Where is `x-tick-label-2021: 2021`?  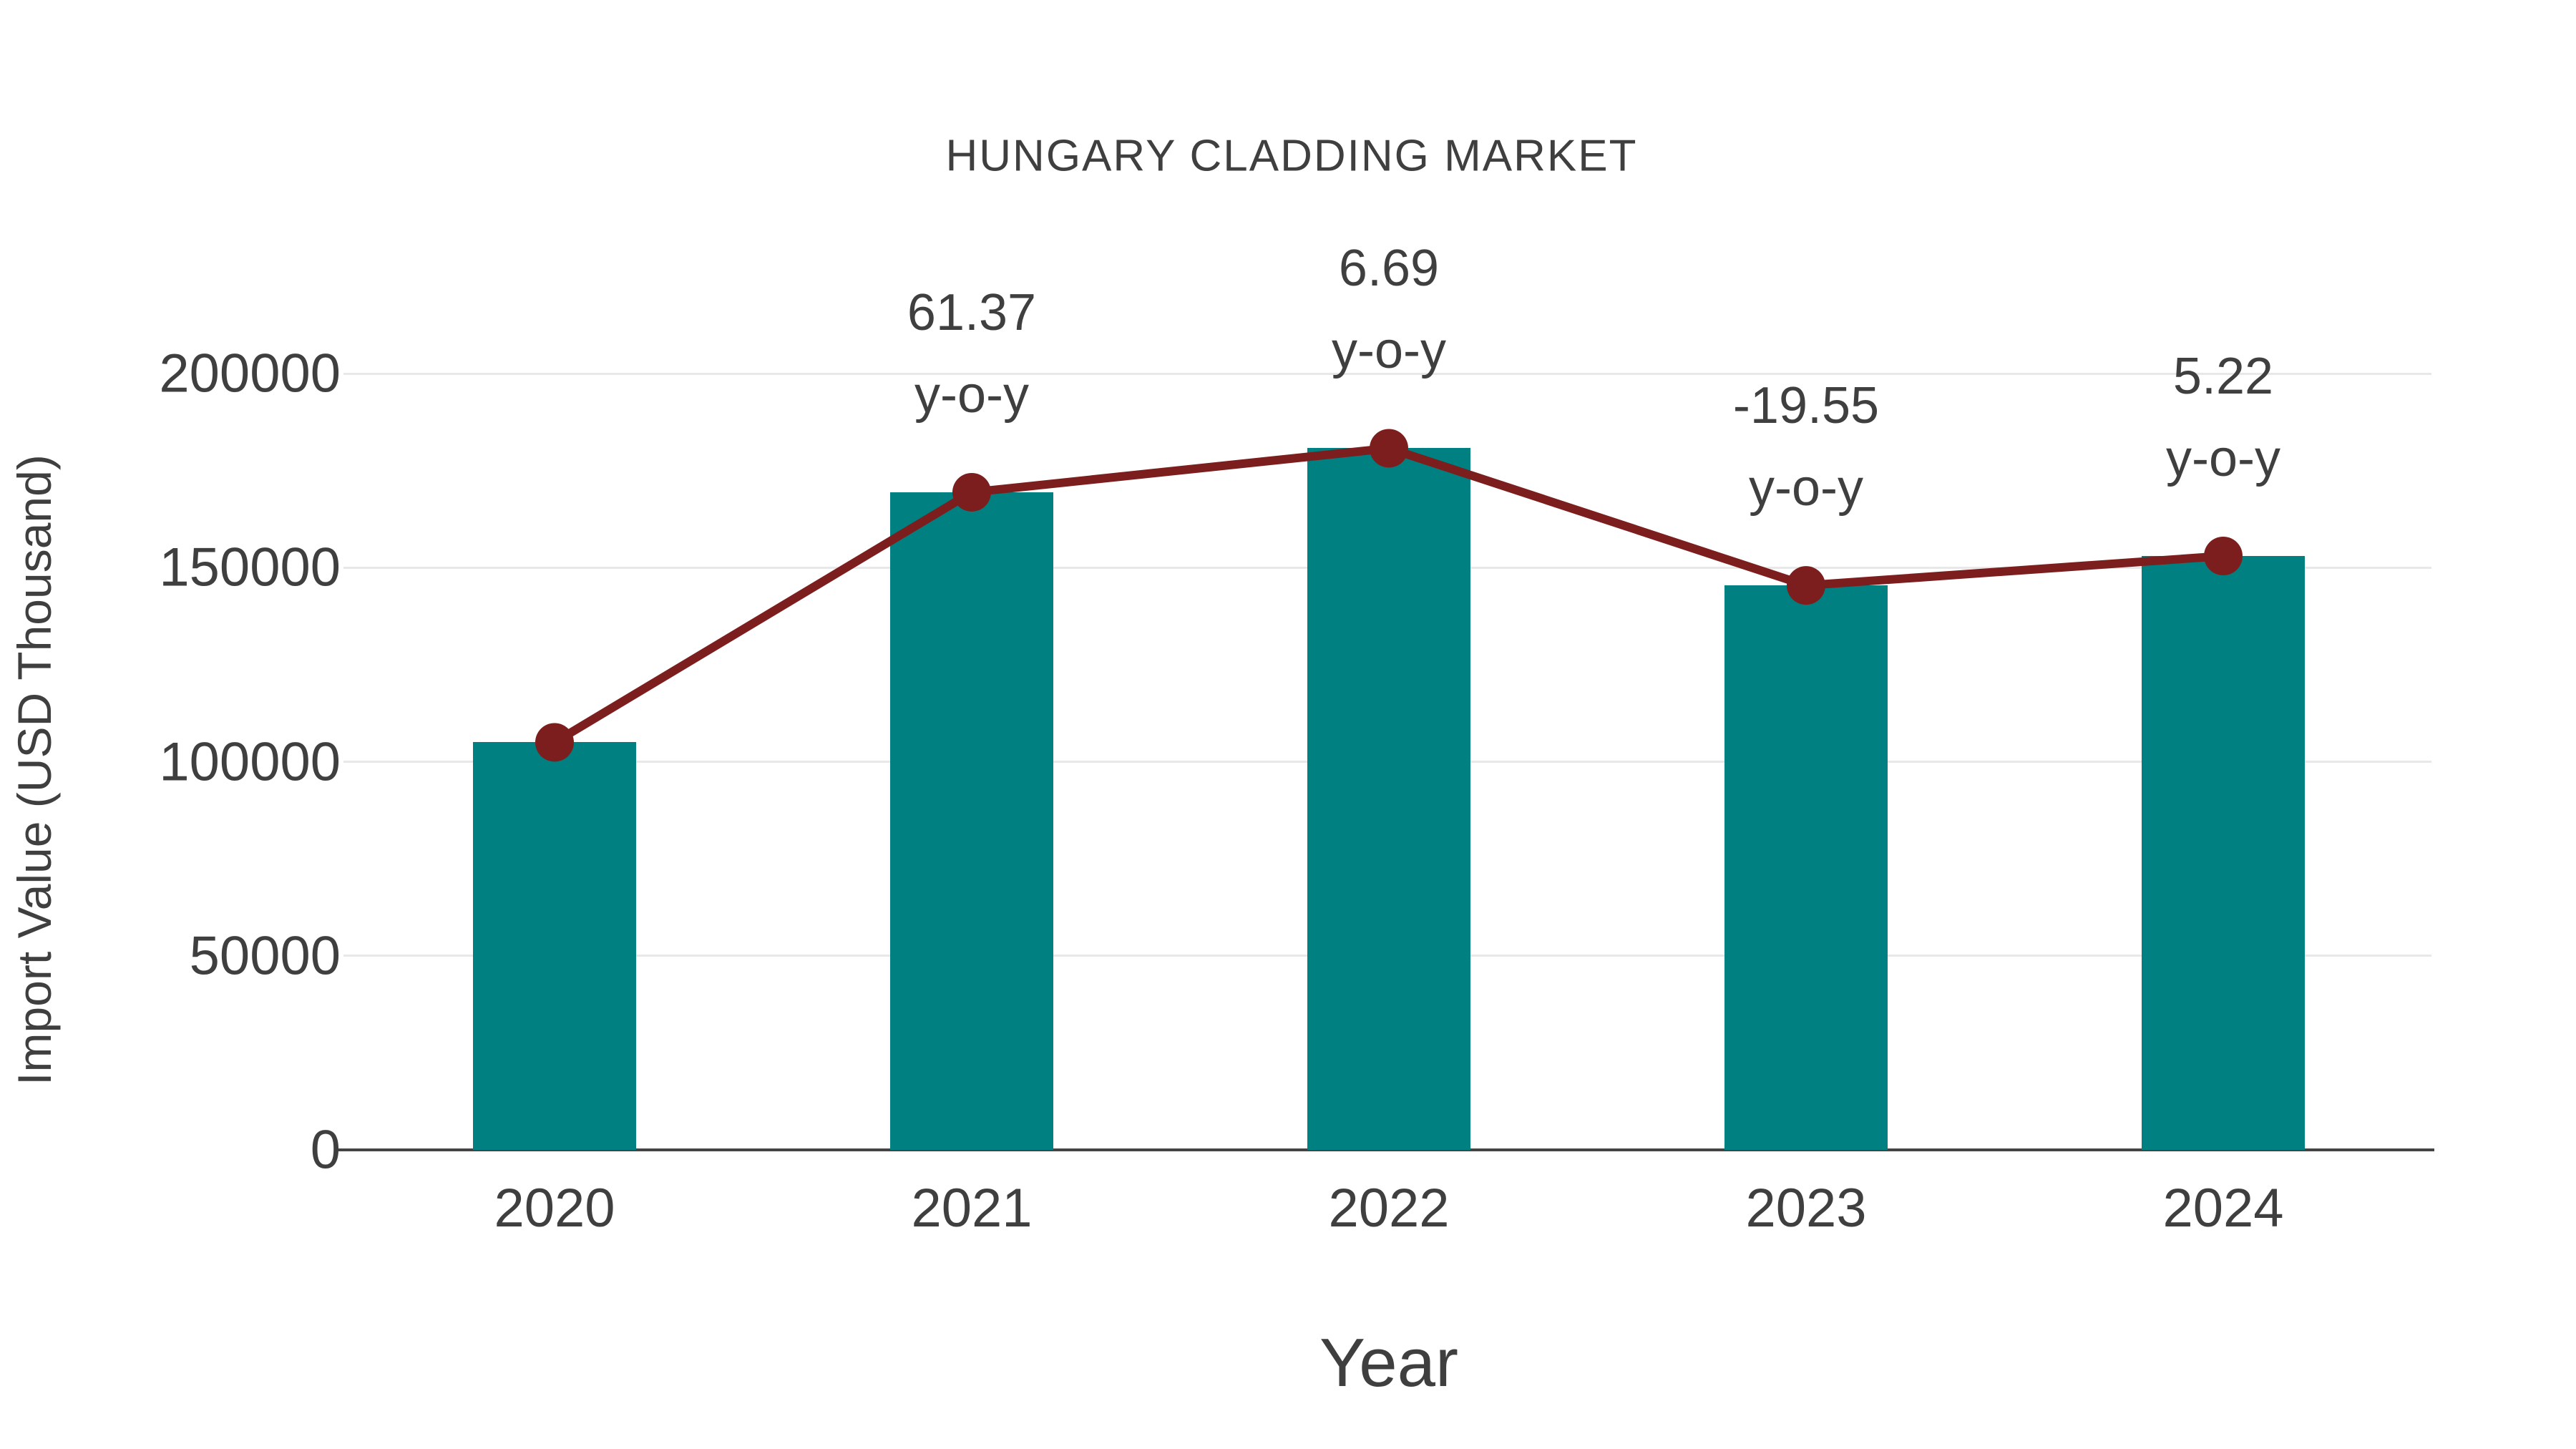
x-tick-label-2021: 2021 is located at coordinates (972, 1208).